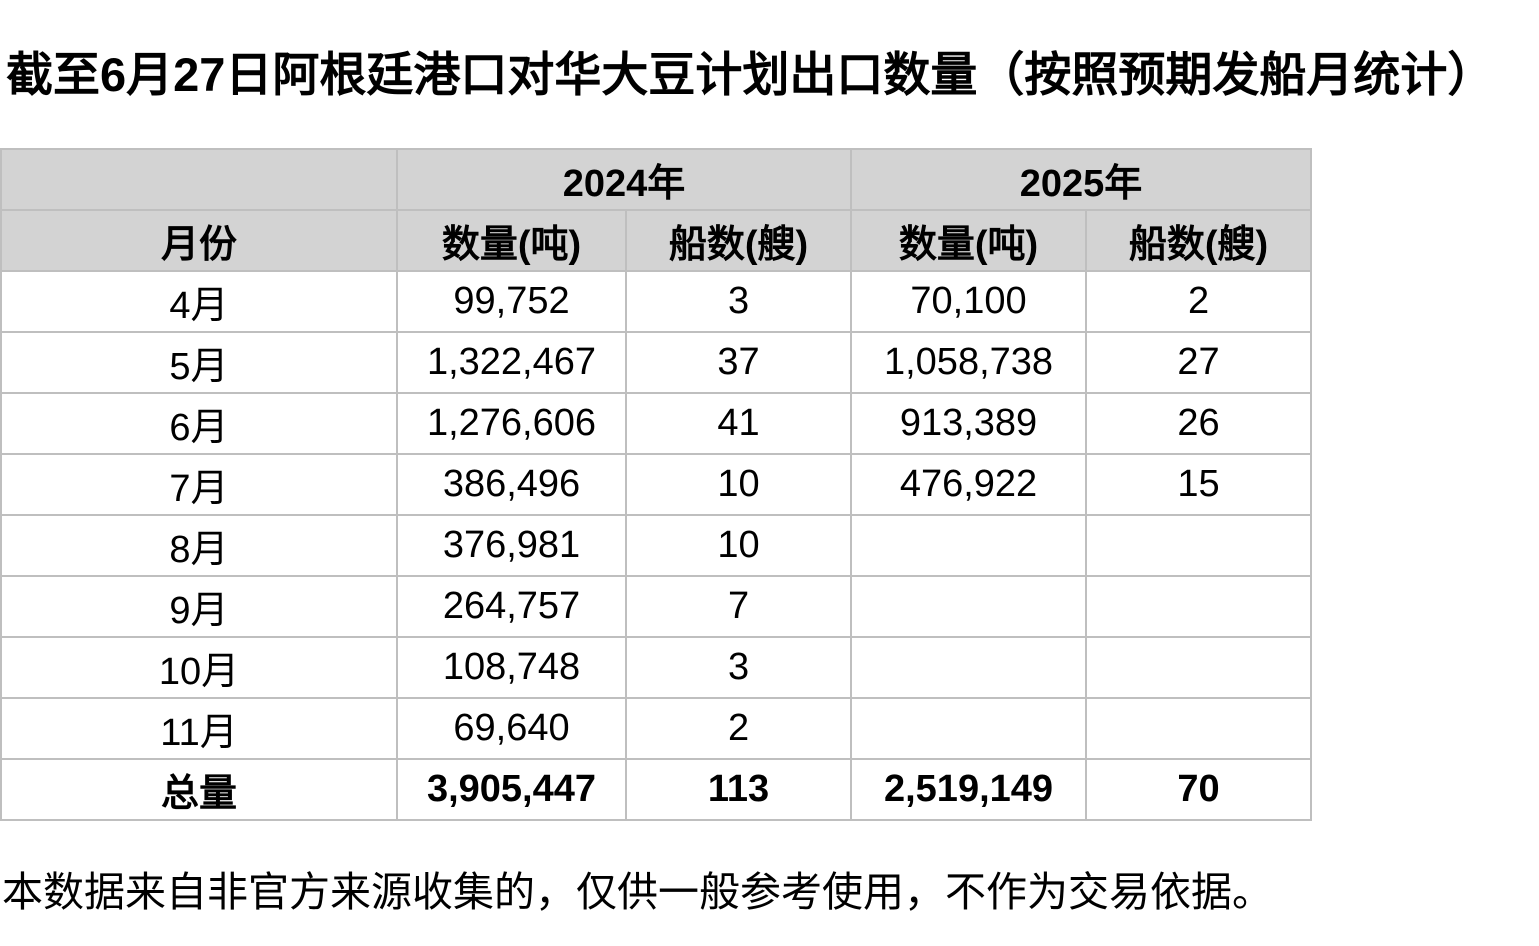 The width and height of the screenshot is (1539, 946). Describe the element at coordinates (511, 667) in the screenshot. I see `qty-2024-cell: 108,748` at that location.